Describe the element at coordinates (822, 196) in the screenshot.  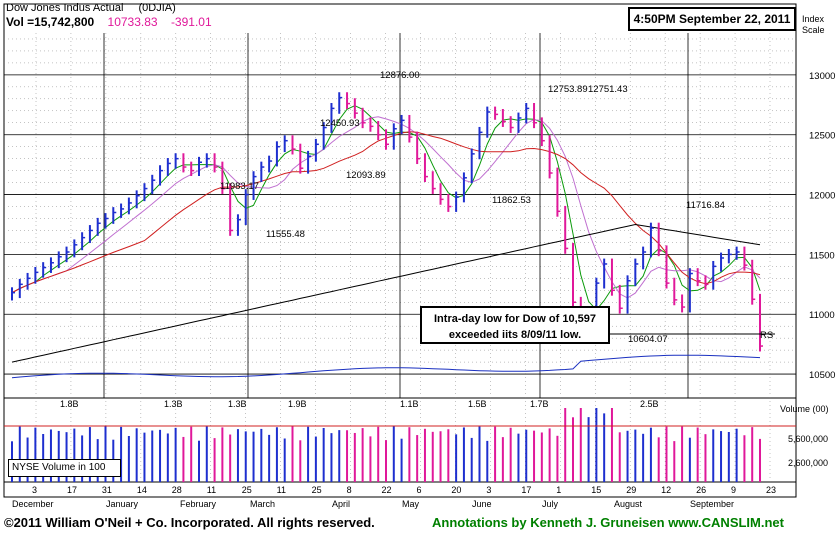
I see `price-tick-label: 12000` at that location.